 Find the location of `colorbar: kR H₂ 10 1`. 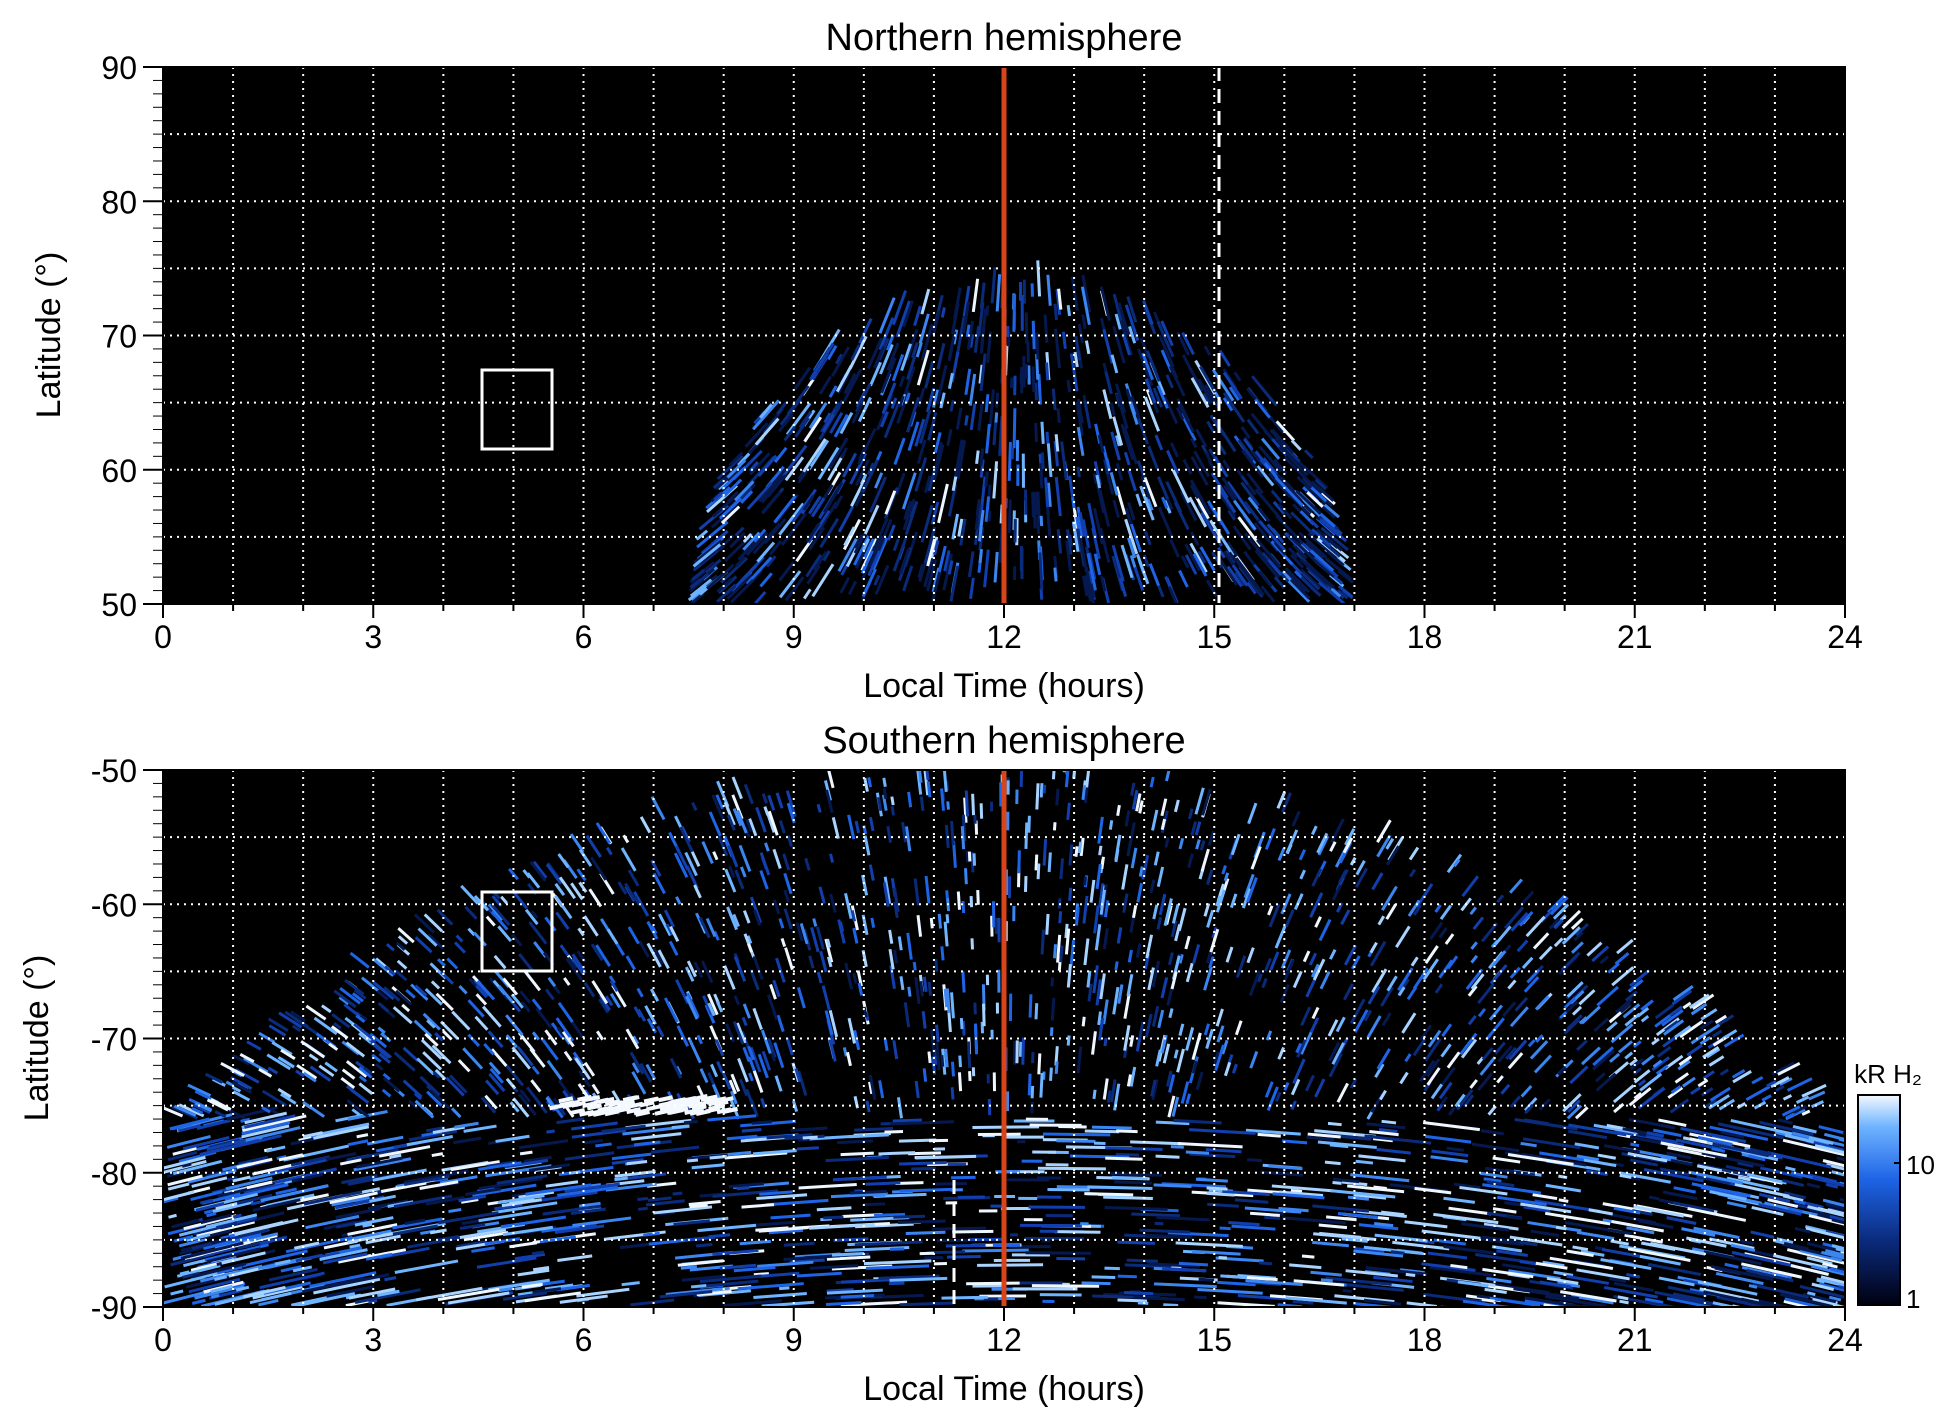

colorbar: kR H₂ 10 1 is located at coordinates (1894, 1186).